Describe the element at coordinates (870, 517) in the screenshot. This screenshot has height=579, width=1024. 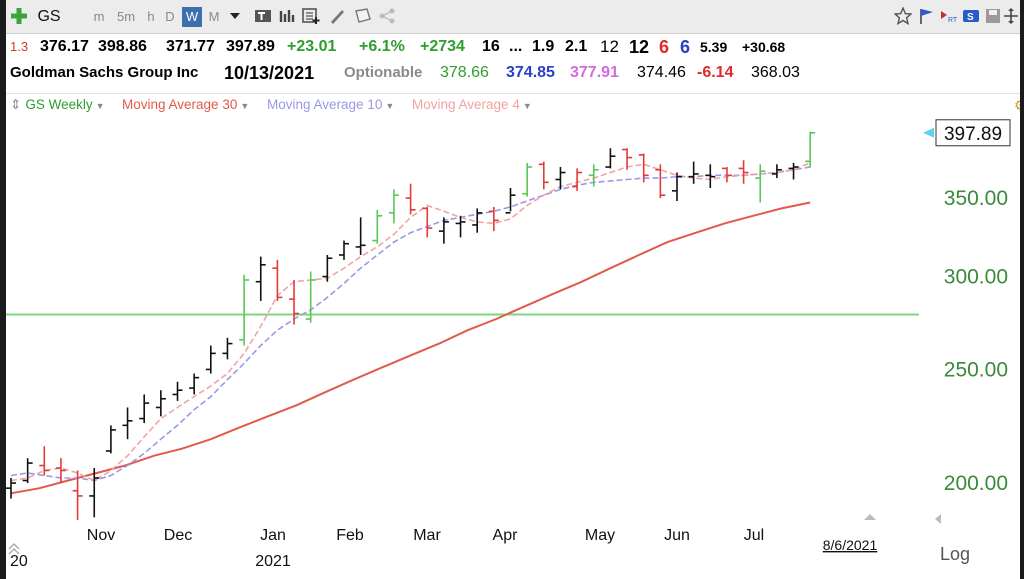
I see `scroll-up-icon` at that location.